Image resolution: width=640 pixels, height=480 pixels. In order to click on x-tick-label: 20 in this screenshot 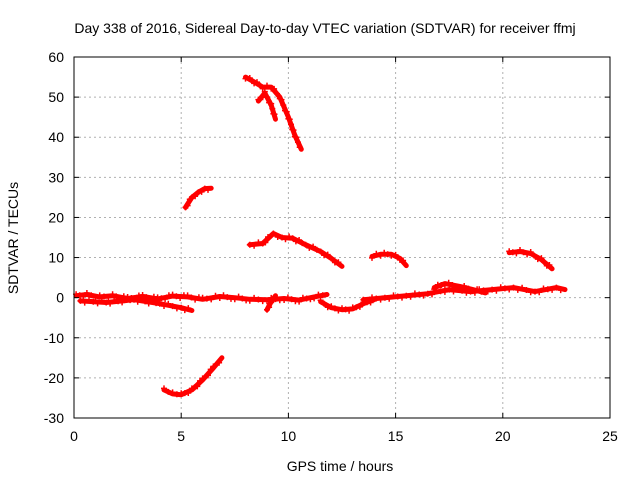, I will do `click(503, 436)`.